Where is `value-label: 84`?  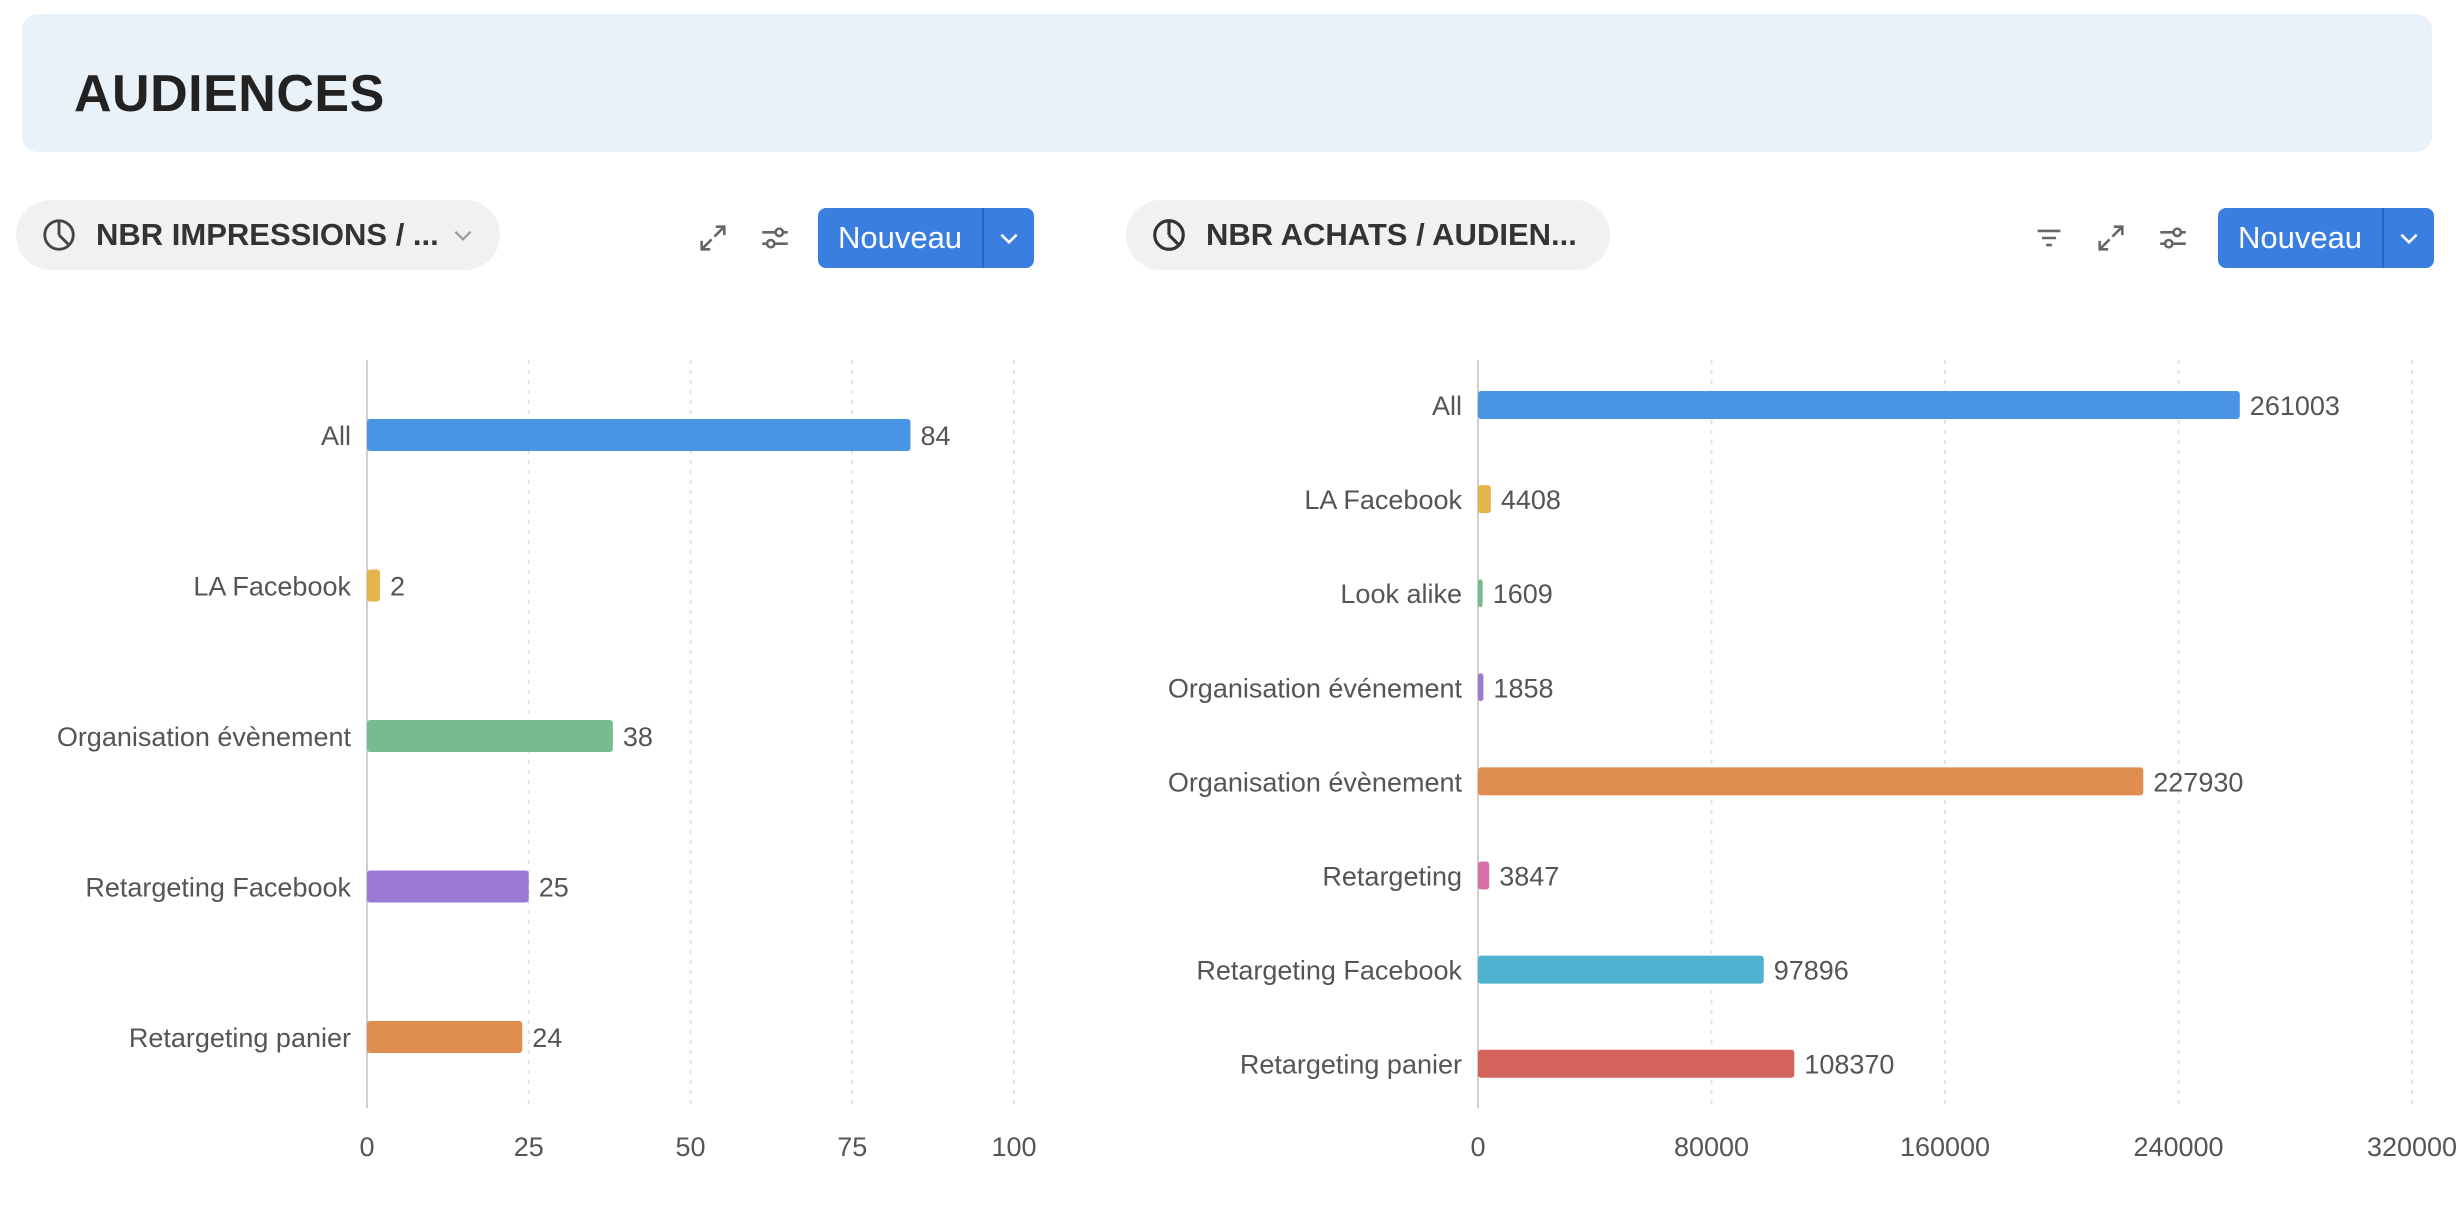 value-label: 84 is located at coordinates (935, 436).